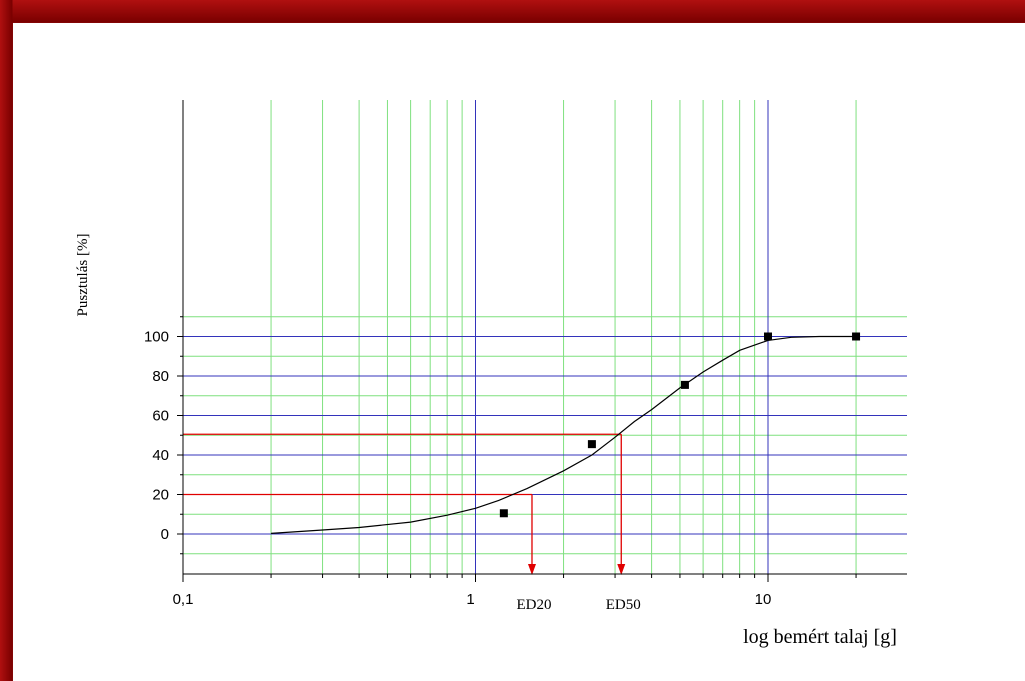 The image size is (1025, 681). I want to click on x-tick-label: 10, so click(763, 599).